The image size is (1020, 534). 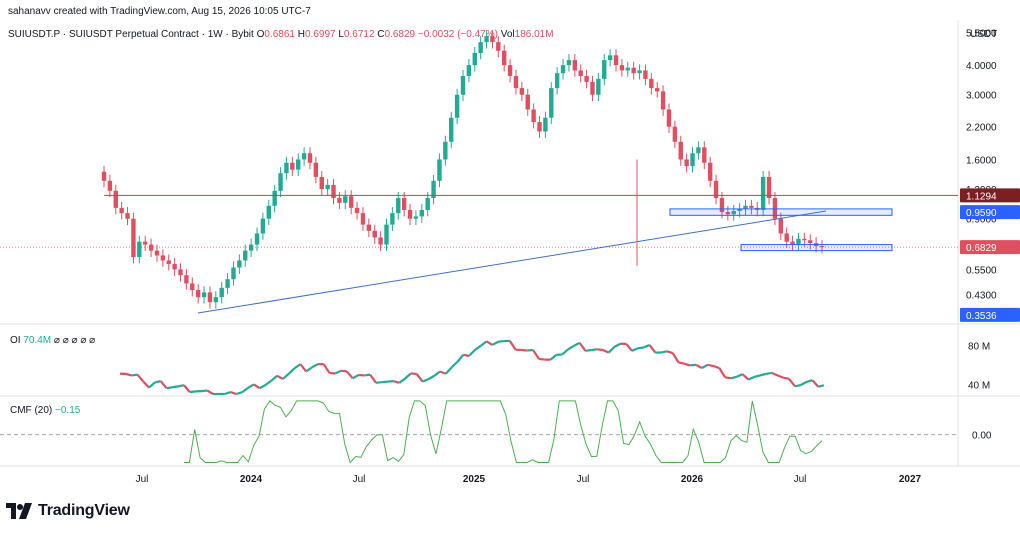 I want to click on currency-label: USDT, so click(x=983, y=34).